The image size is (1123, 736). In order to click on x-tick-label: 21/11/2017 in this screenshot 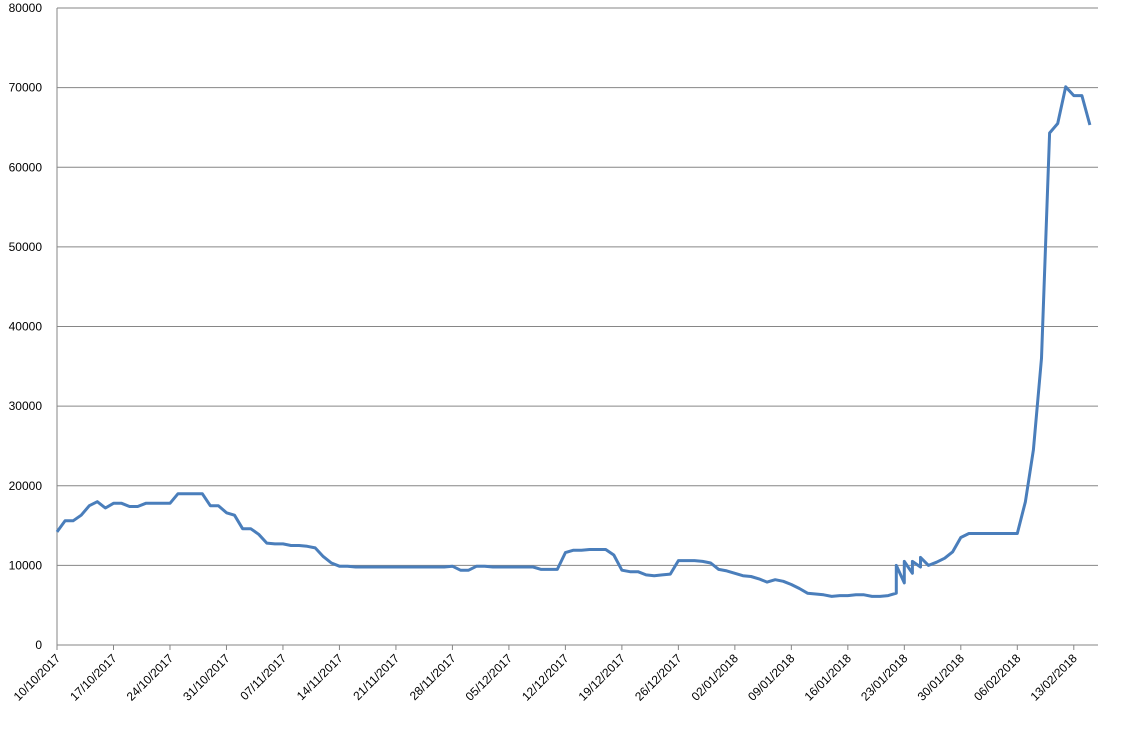, I will do `click(376, 677)`.